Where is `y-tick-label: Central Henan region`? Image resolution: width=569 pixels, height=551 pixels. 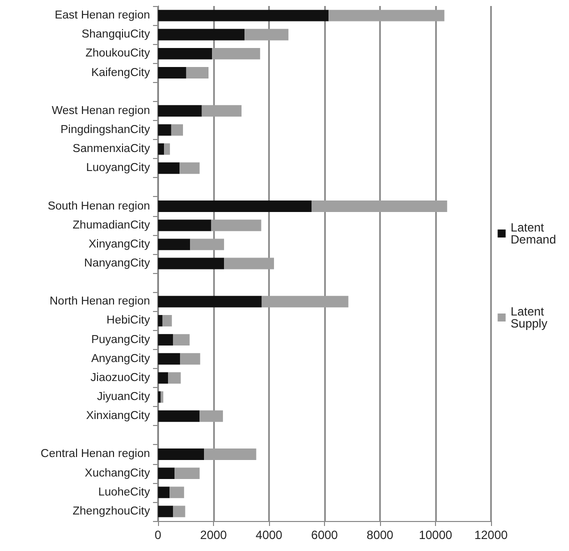 y-tick-label: Central Henan region is located at coordinates (95, 454).